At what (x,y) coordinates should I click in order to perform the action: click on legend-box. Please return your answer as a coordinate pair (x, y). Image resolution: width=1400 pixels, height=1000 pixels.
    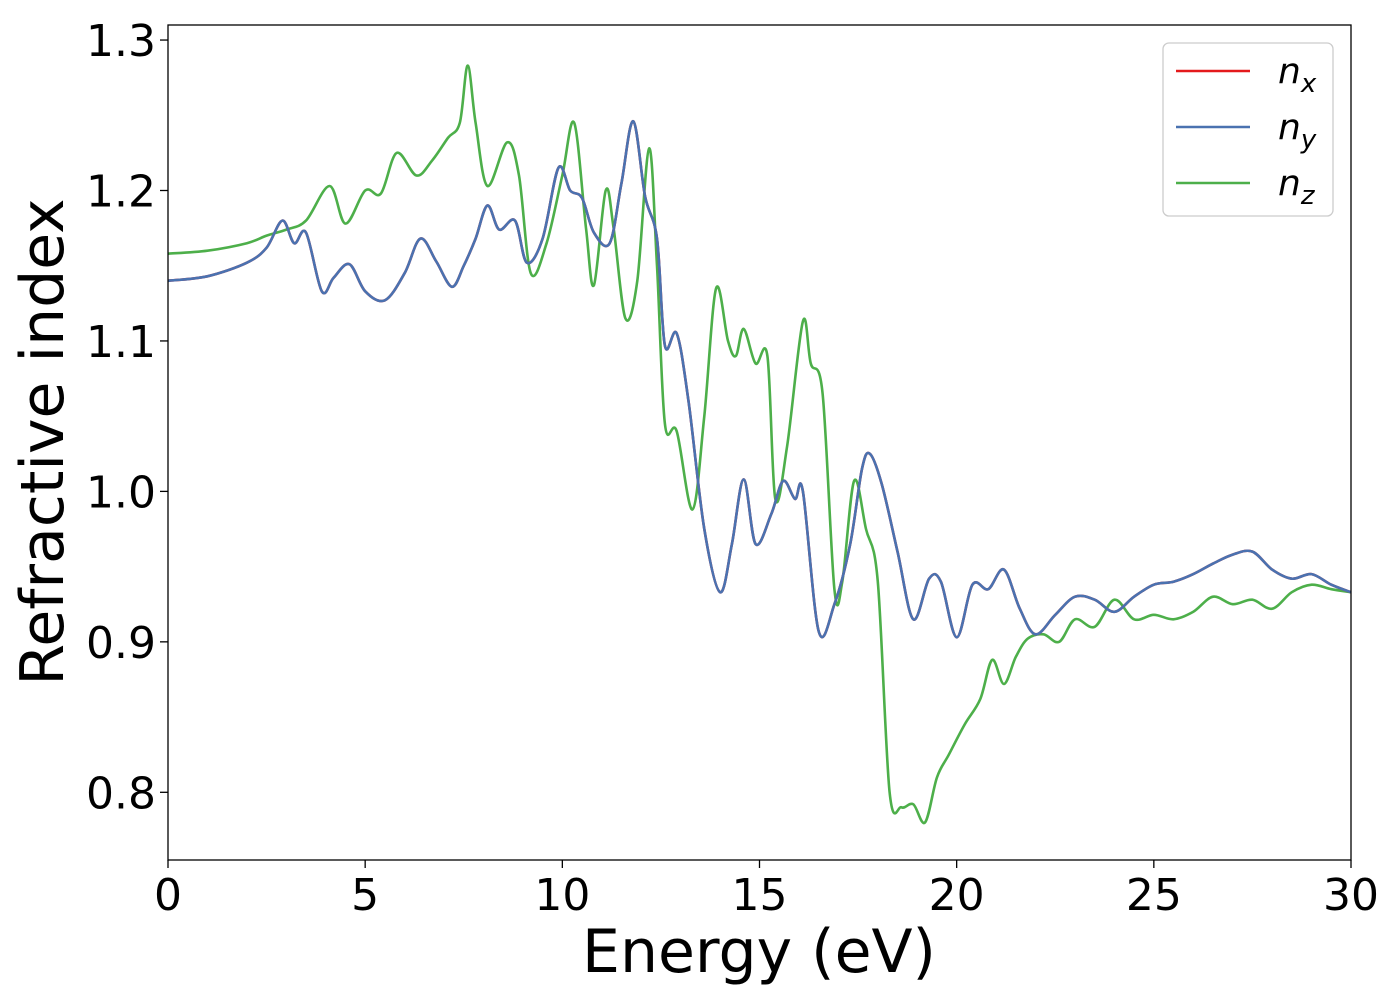
    Looking at the image, I should click on (1248, 129).